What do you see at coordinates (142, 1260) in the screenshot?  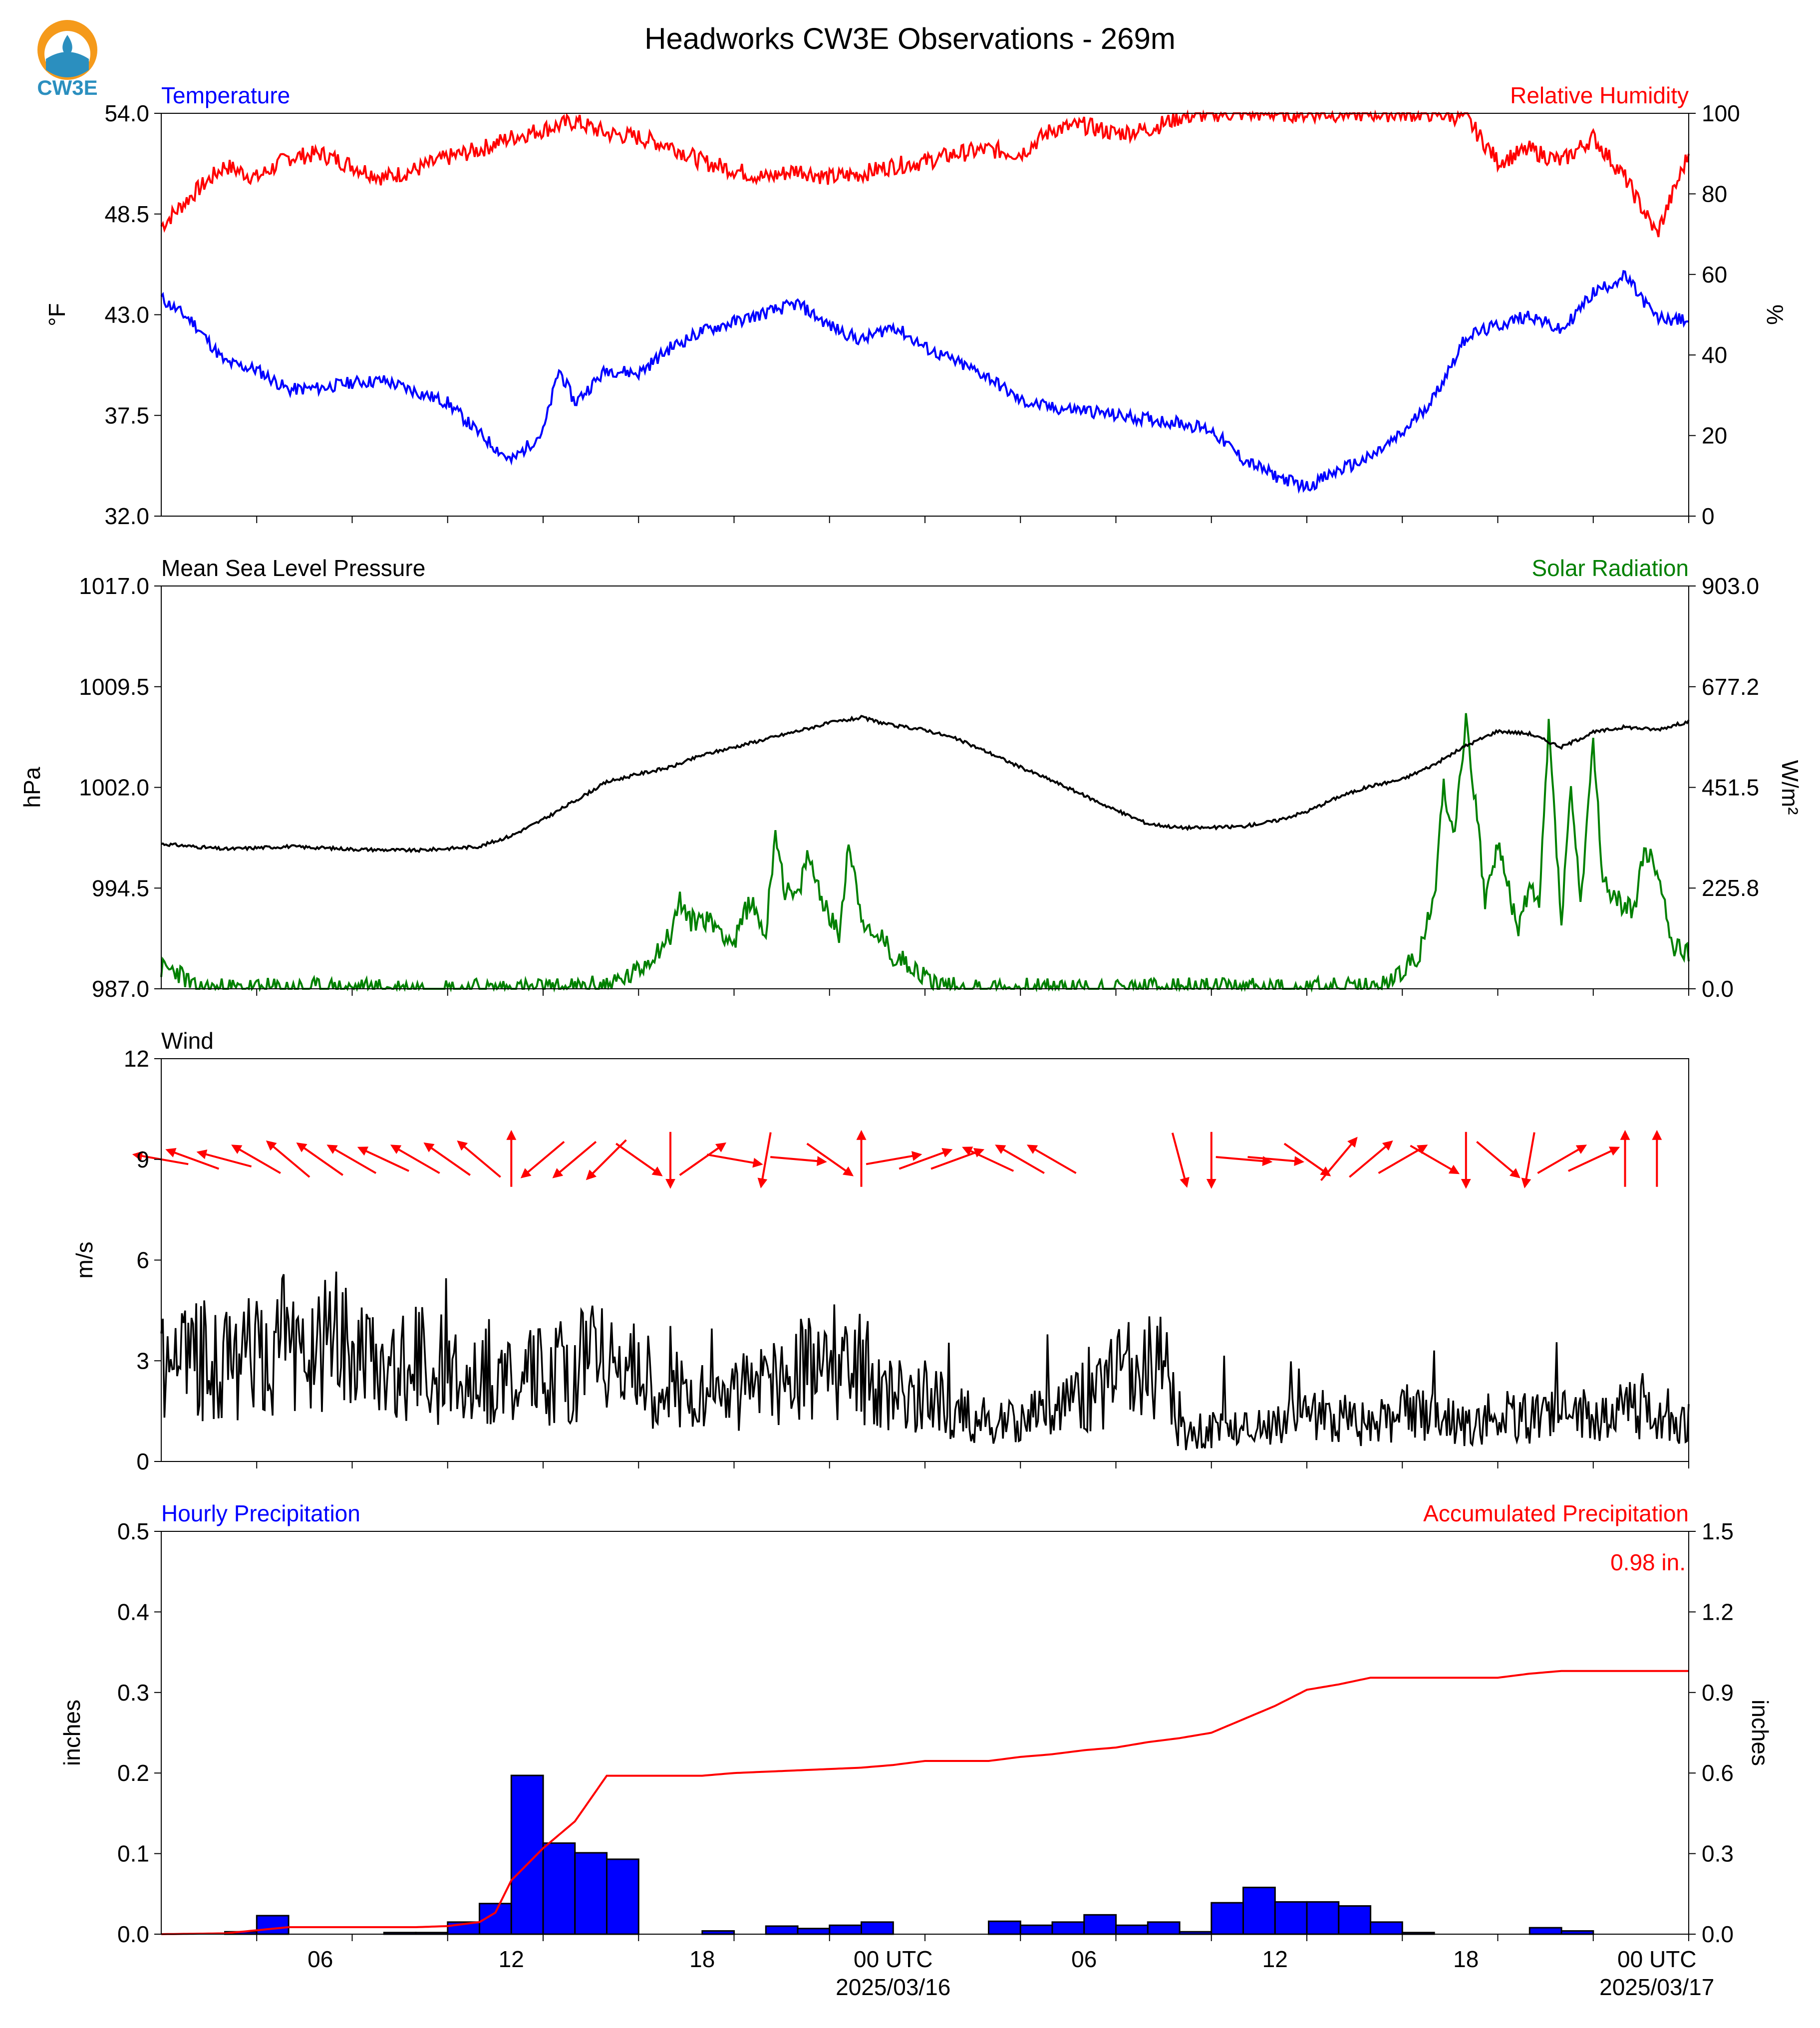 I see `wind-ytick-label: 6` at bounding box center [142, 1260].